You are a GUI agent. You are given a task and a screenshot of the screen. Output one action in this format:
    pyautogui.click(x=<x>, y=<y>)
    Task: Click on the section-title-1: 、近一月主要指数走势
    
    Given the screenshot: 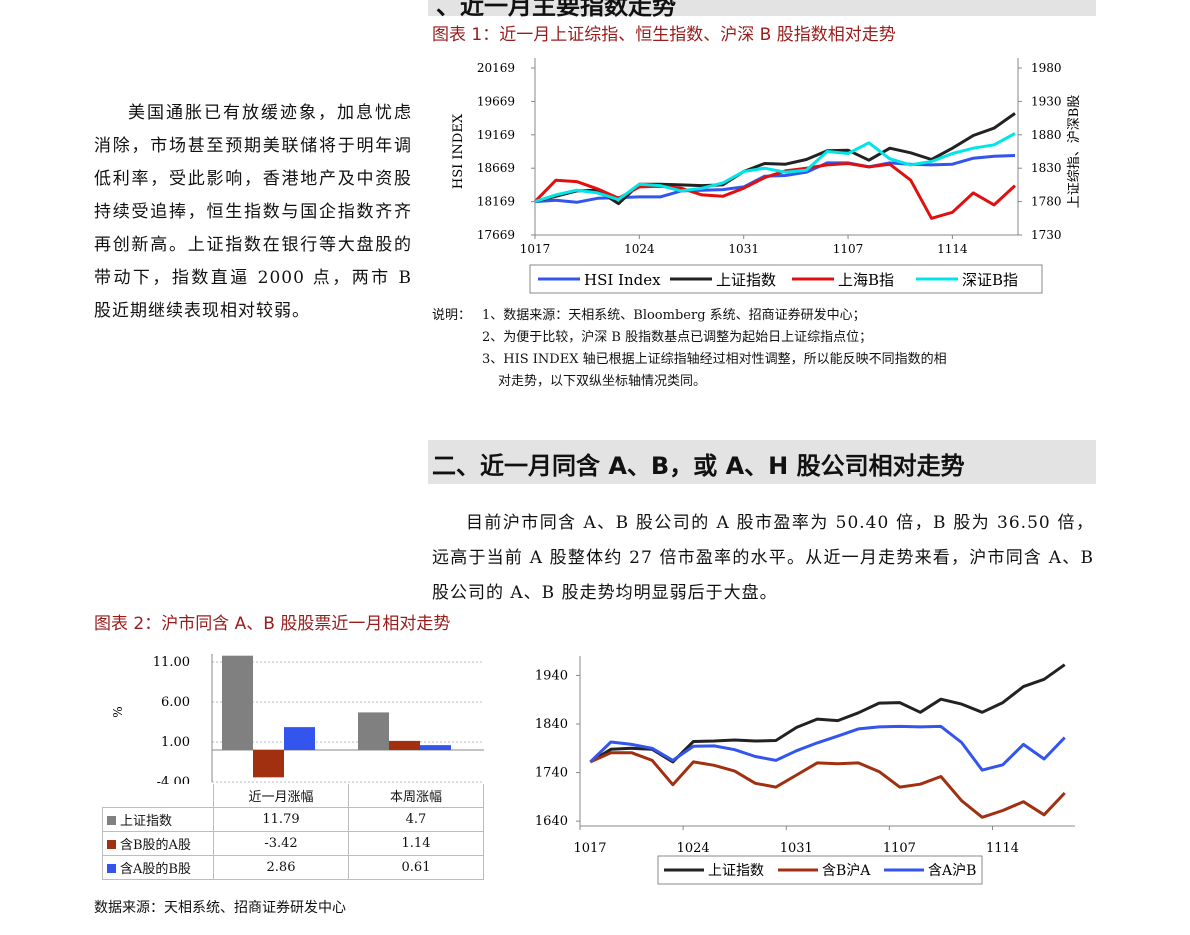 What is the action you would take?
    pyautogui.click(x=556, y=10)
    